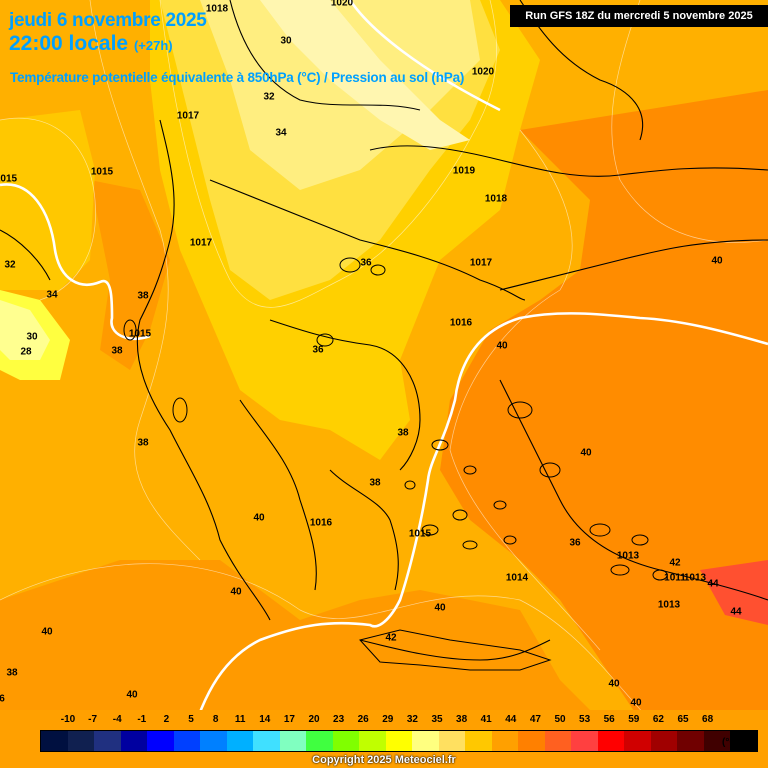  I want to click on legend-tick: 8, so click(215, 719).